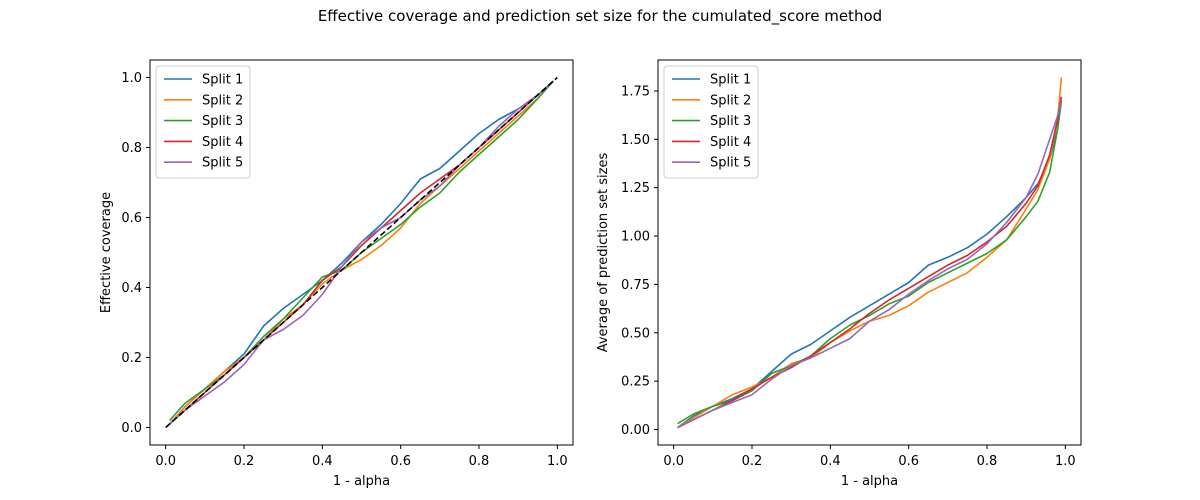  Describe the element at coordinates (603, 253) in the screenshot. I see `y-axis-label: Average of prediction set sizes` at that location.